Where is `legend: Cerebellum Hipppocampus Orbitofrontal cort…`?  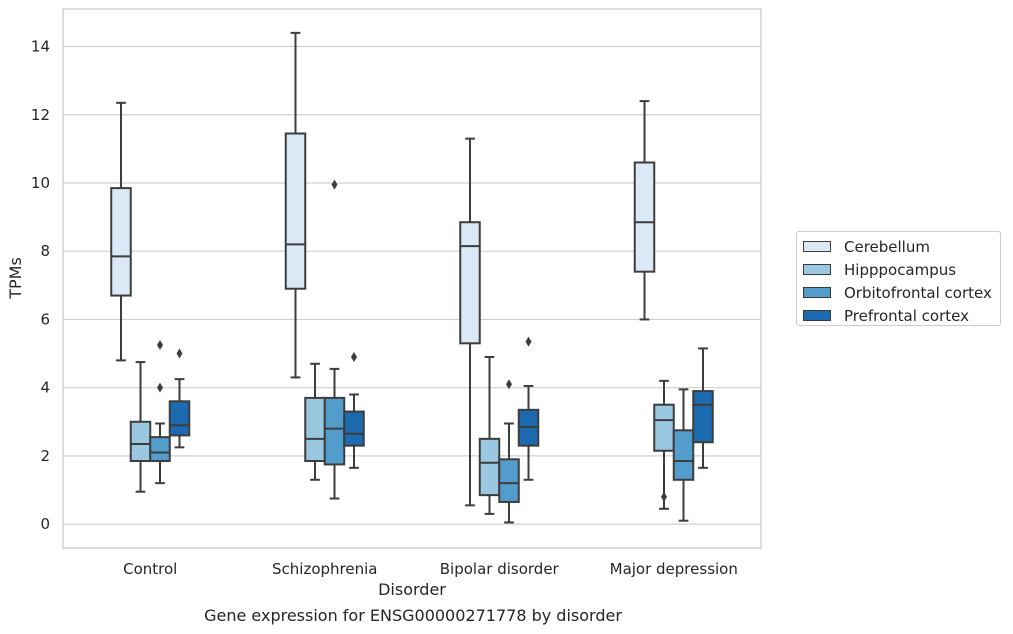 legend: Cerebellum Hipppocampus Orbitofrontal cort… is located at coordinates (898, 278).